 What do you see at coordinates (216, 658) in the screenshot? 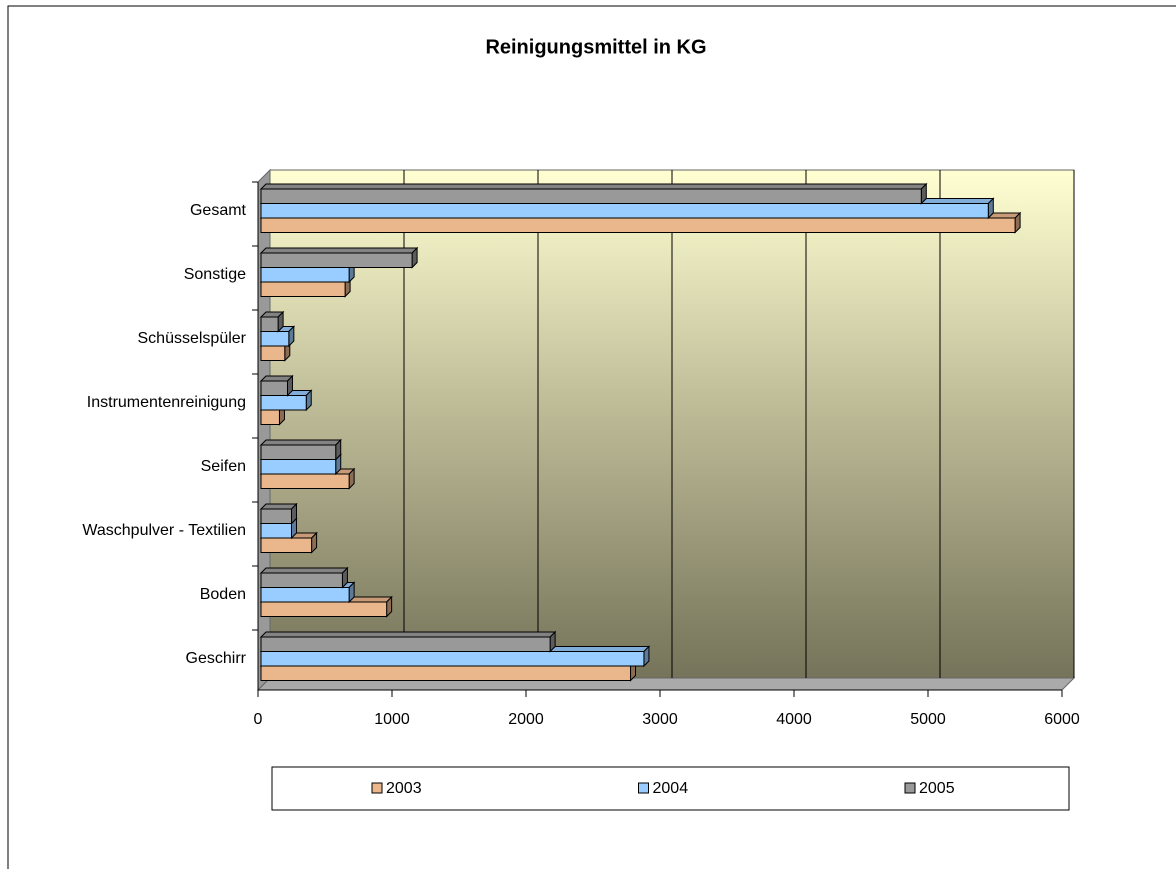
I see `y-tick-label: Geschirr` at bounding box center [216, 658].